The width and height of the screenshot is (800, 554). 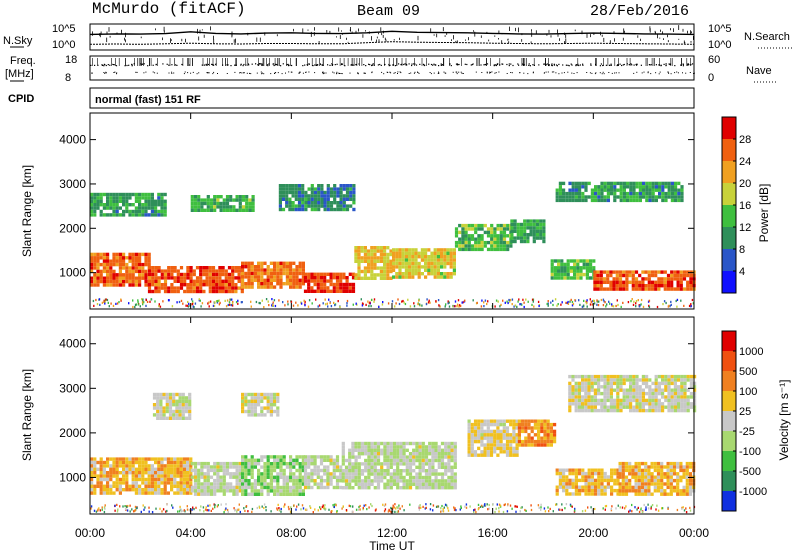 What do you see at coordinates (729, 216) in the screenshot?
I see `colorbar-swatch` at bounding box center [729, 216].